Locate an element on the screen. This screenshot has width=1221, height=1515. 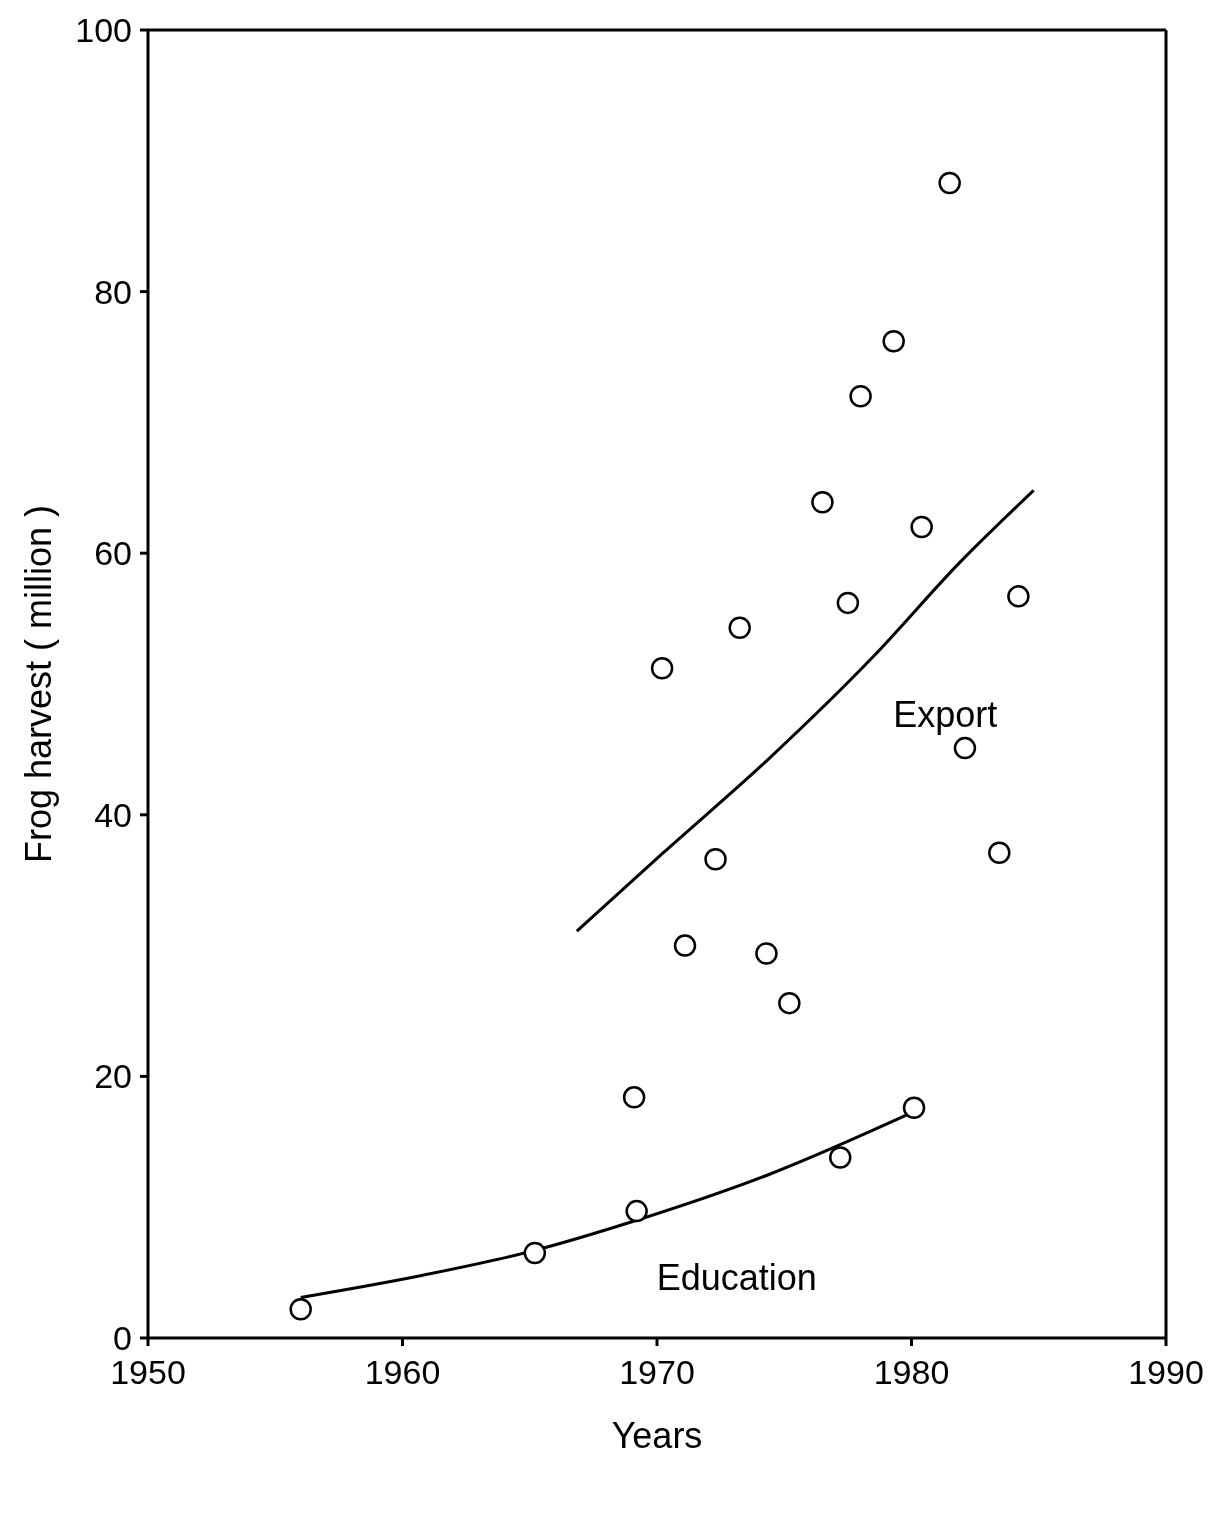
y-axis-title: Frog harvest ( million ) is located at coordinates (38, 684).